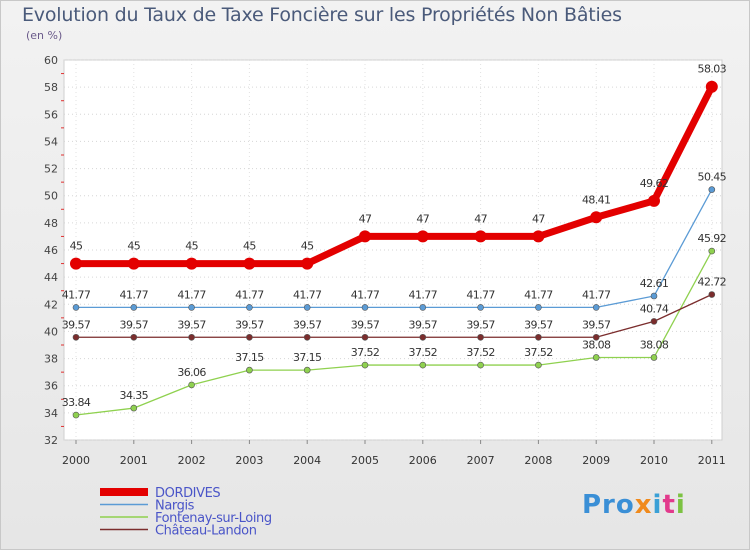 This screenshot has height=550, width=750. Describe the element at coordinates (51, 359) in the screenshot. I see `y-tick-label: 38` at that location.